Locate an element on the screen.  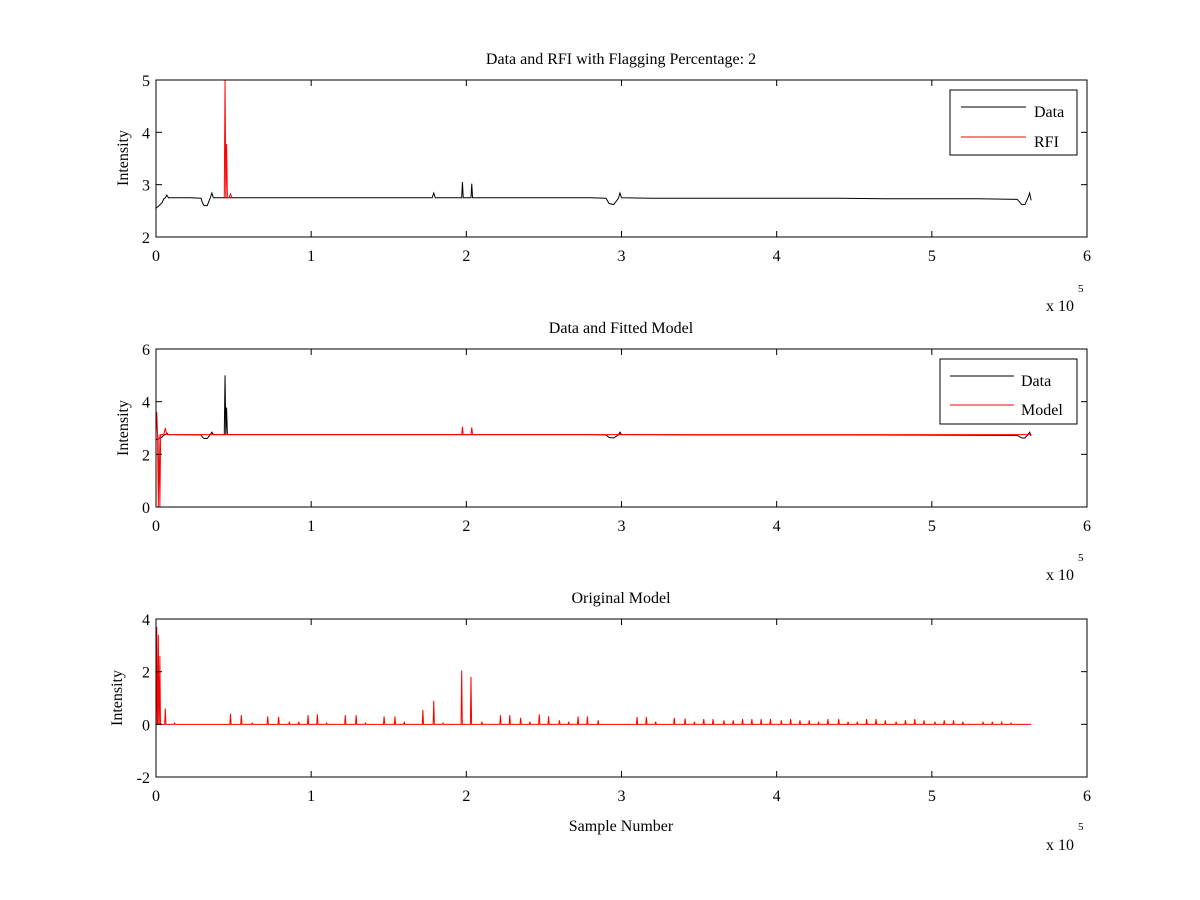
subplot-2-x-tick-label: 5 is located at coordinates (932, 526).